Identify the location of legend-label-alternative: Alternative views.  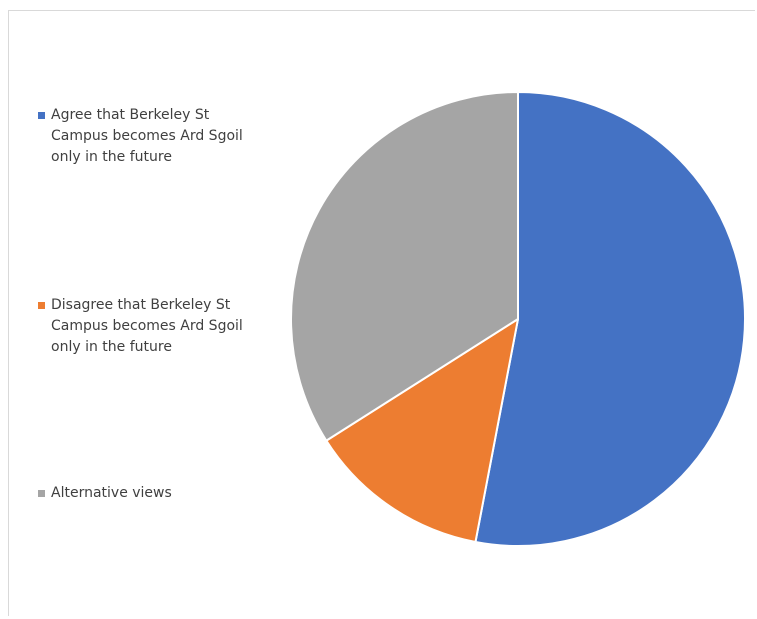
(111, 493).